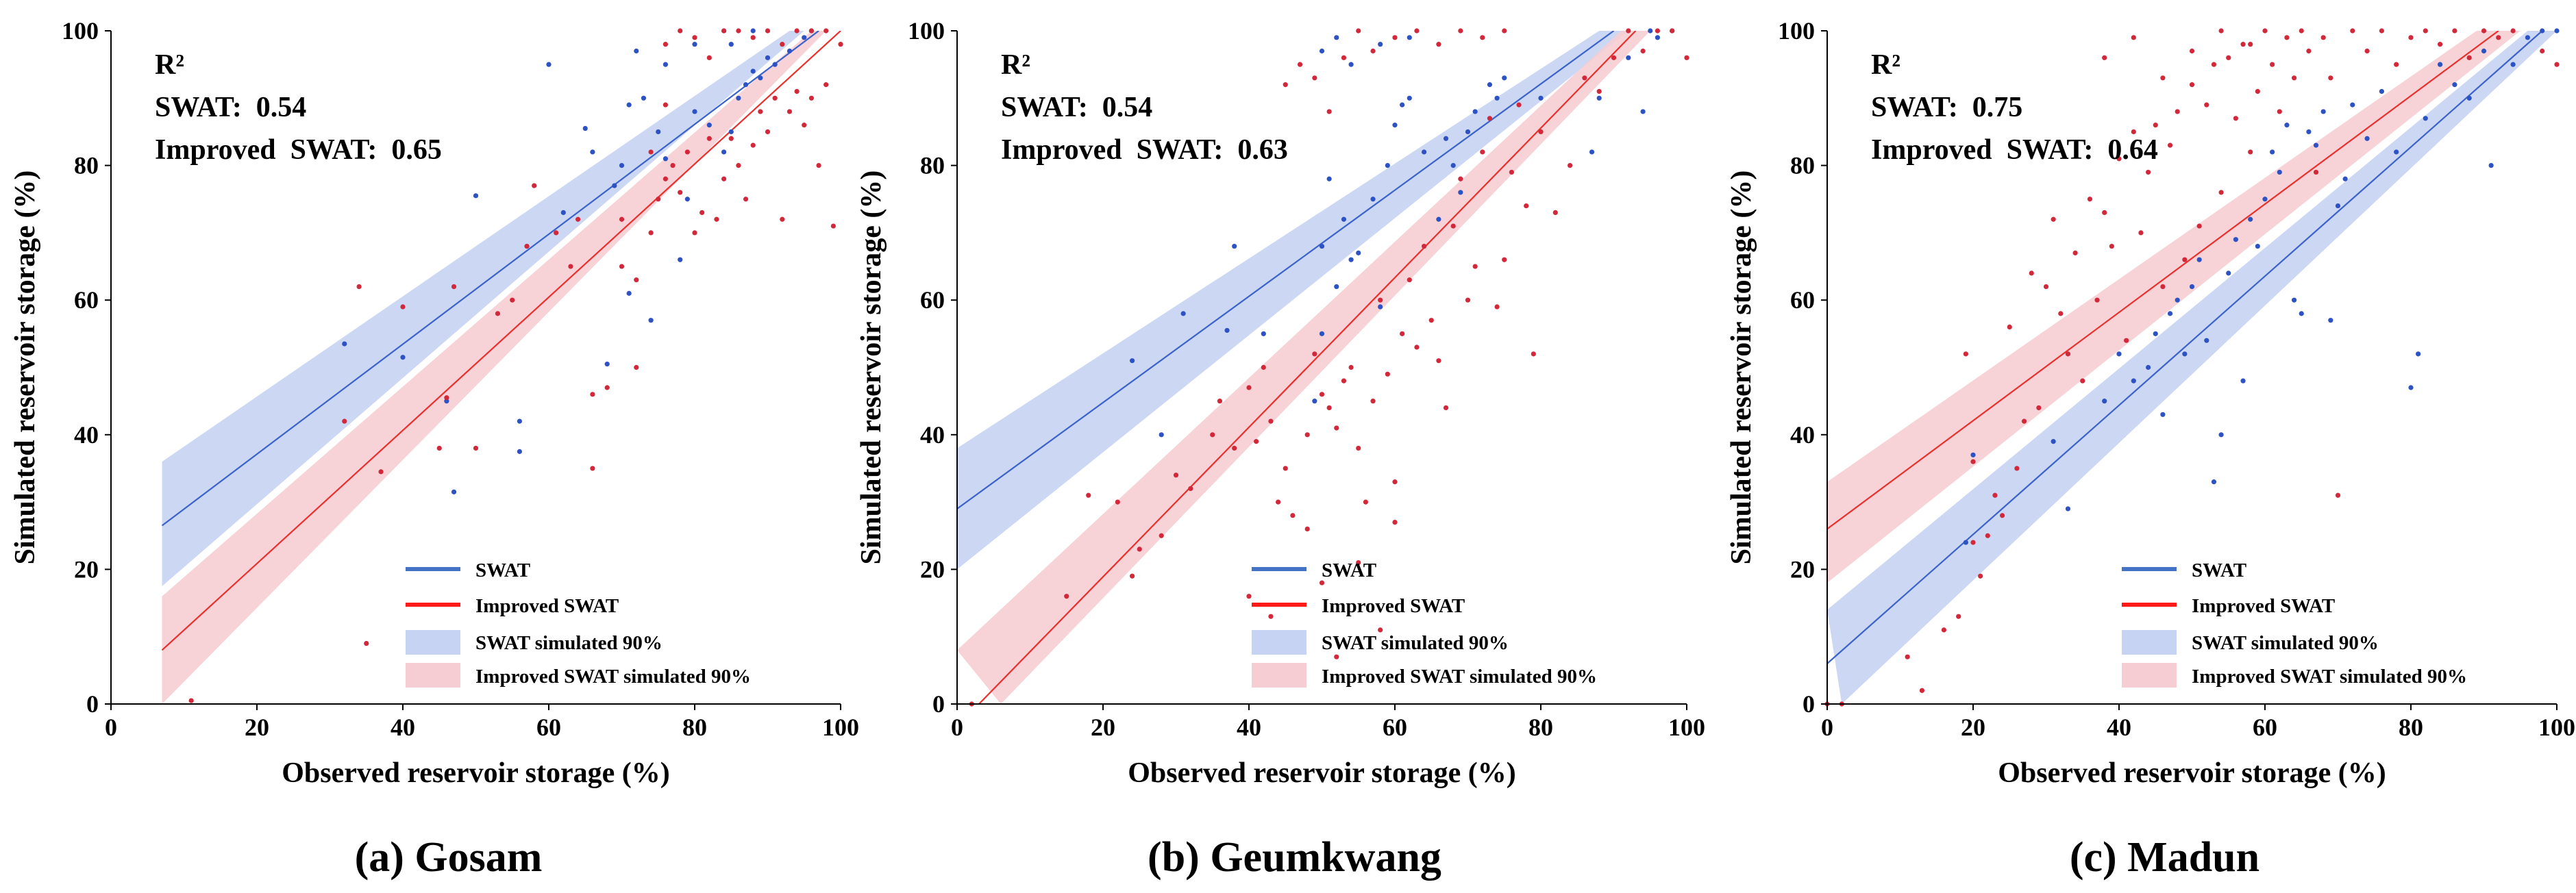  I want to click on legend-swat-line, so click(2149, 569).